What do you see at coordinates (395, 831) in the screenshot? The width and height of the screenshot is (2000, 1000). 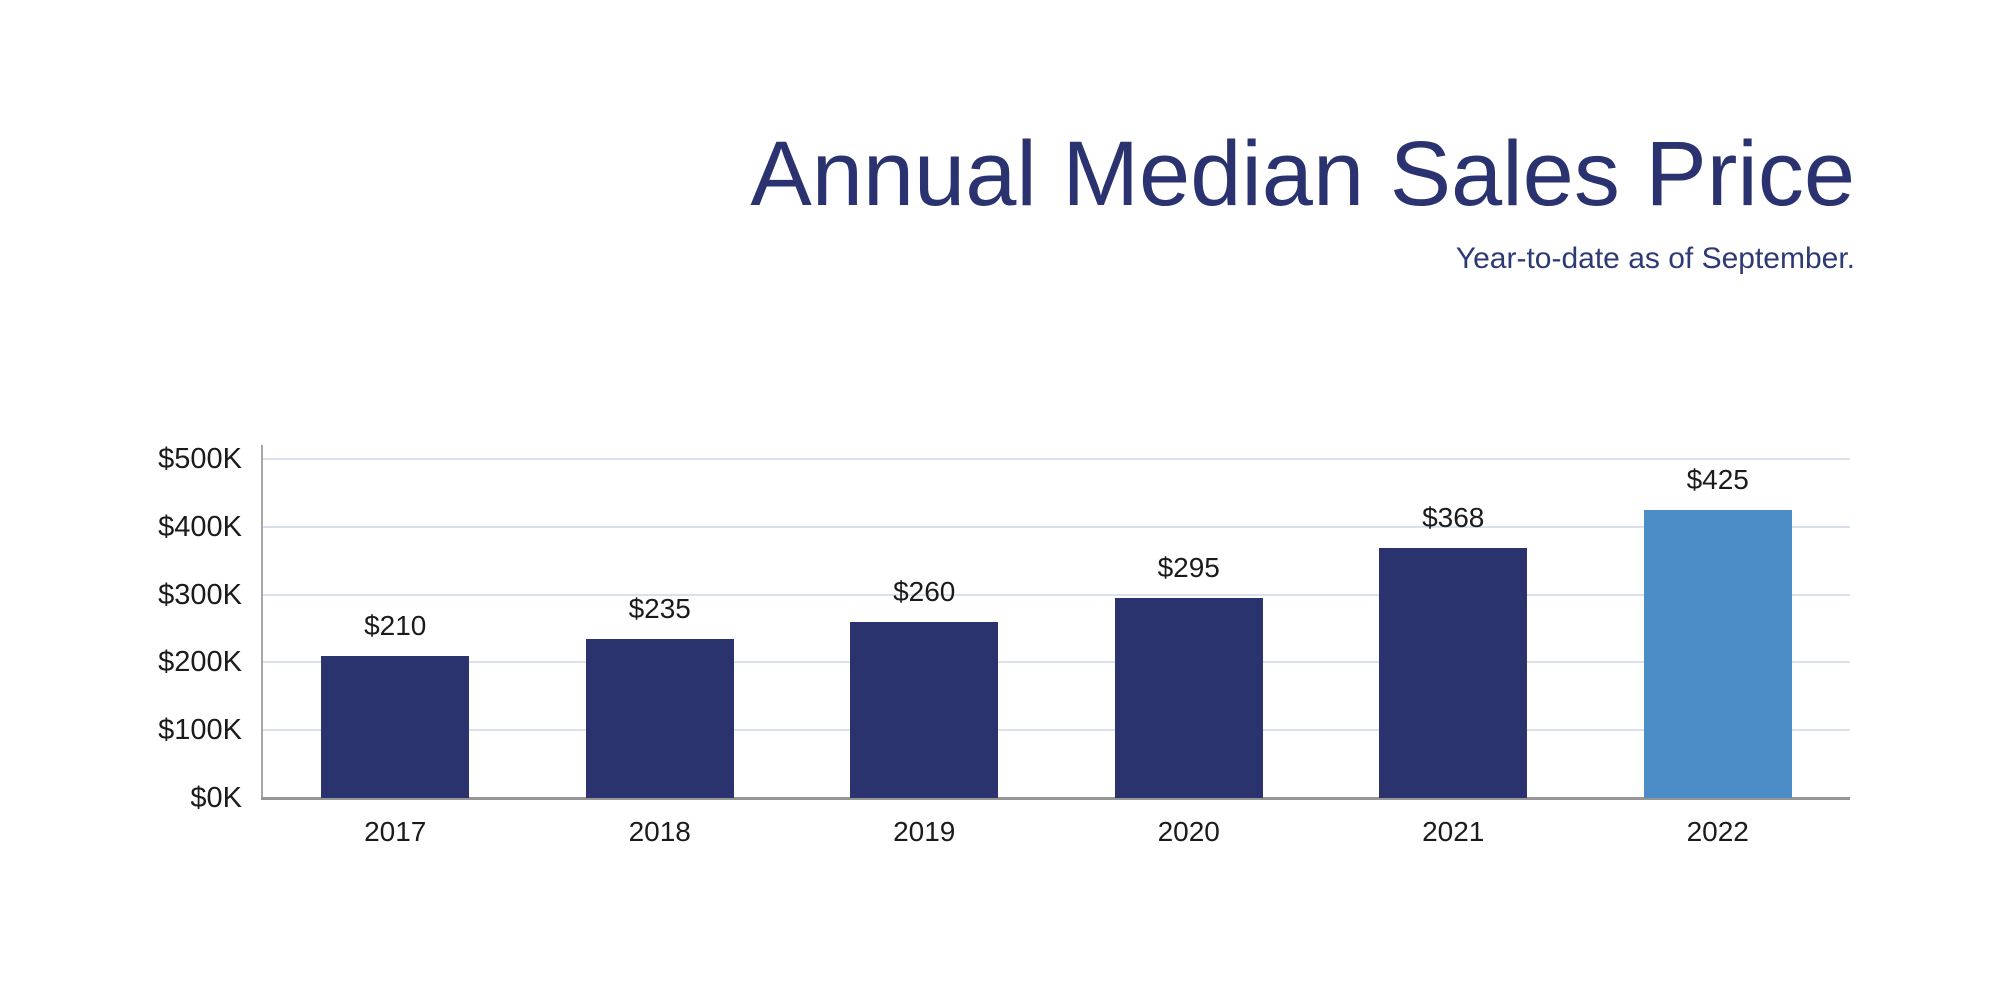 I see `x-axis-tick-label-2017: 2017` at bounding box center [395, 831].